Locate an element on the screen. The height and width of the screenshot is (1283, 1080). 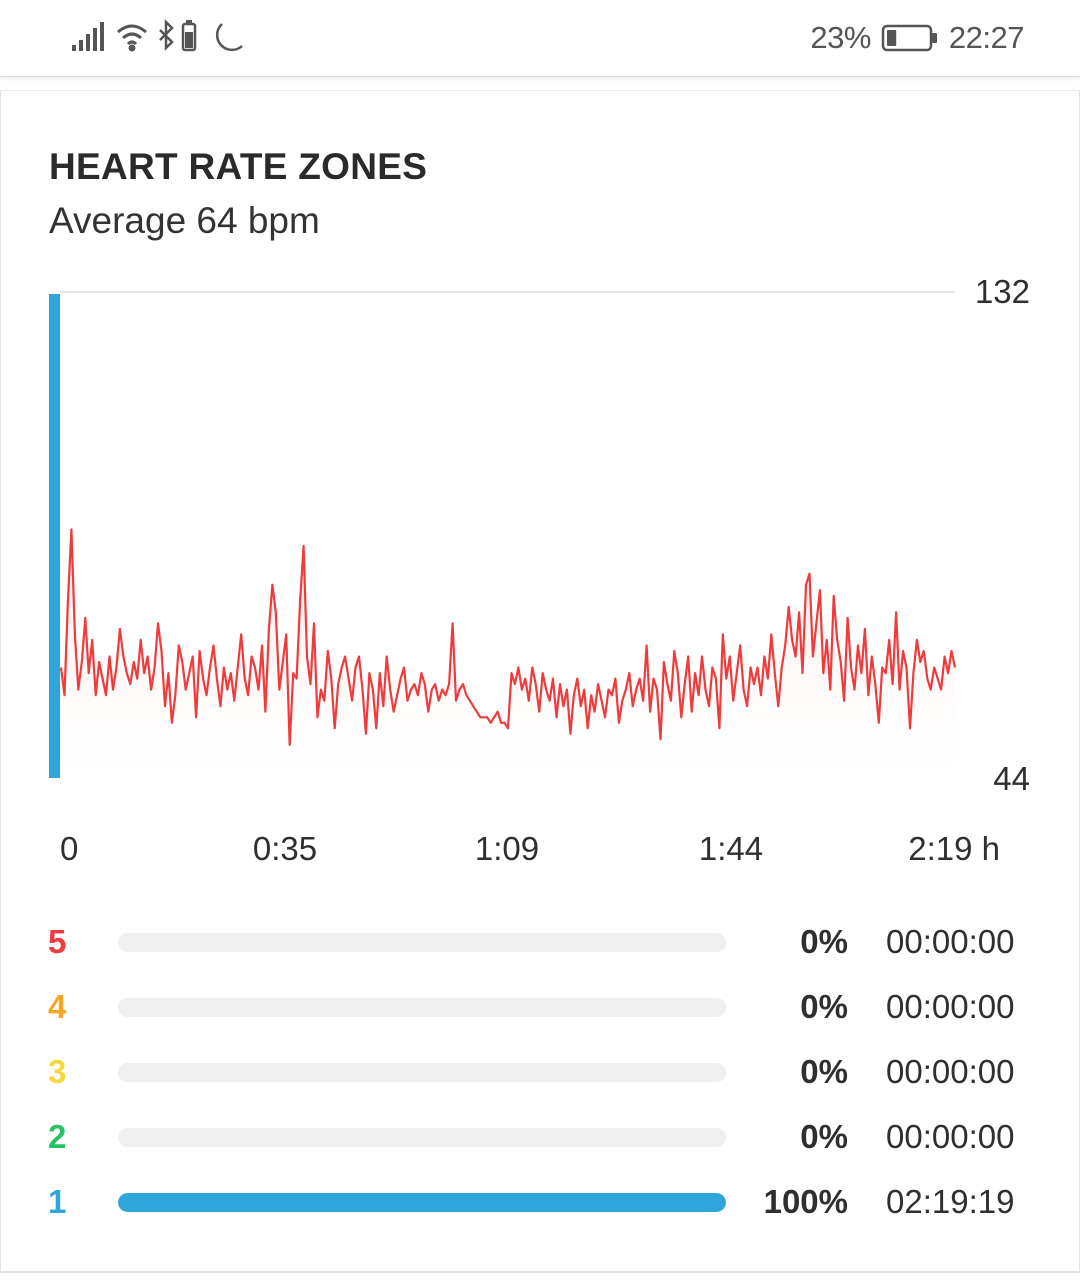
y-tick-max: 132 is located at coordinates (1002, 291).